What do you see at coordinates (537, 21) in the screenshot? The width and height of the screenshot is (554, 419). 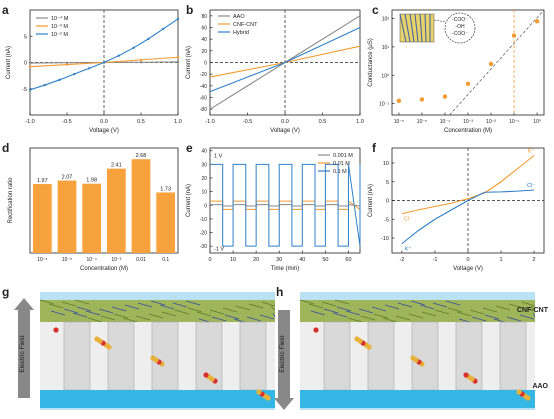 I see `data-point` at bounding box center [537, 21].